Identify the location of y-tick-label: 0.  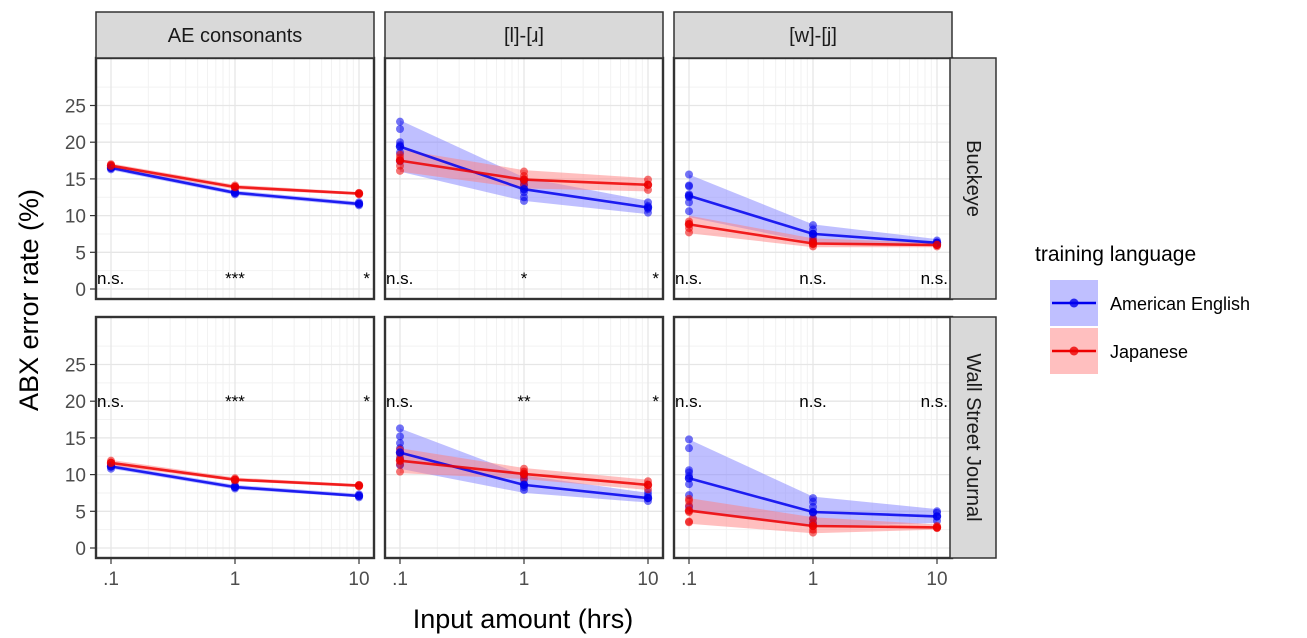
(80, 549).